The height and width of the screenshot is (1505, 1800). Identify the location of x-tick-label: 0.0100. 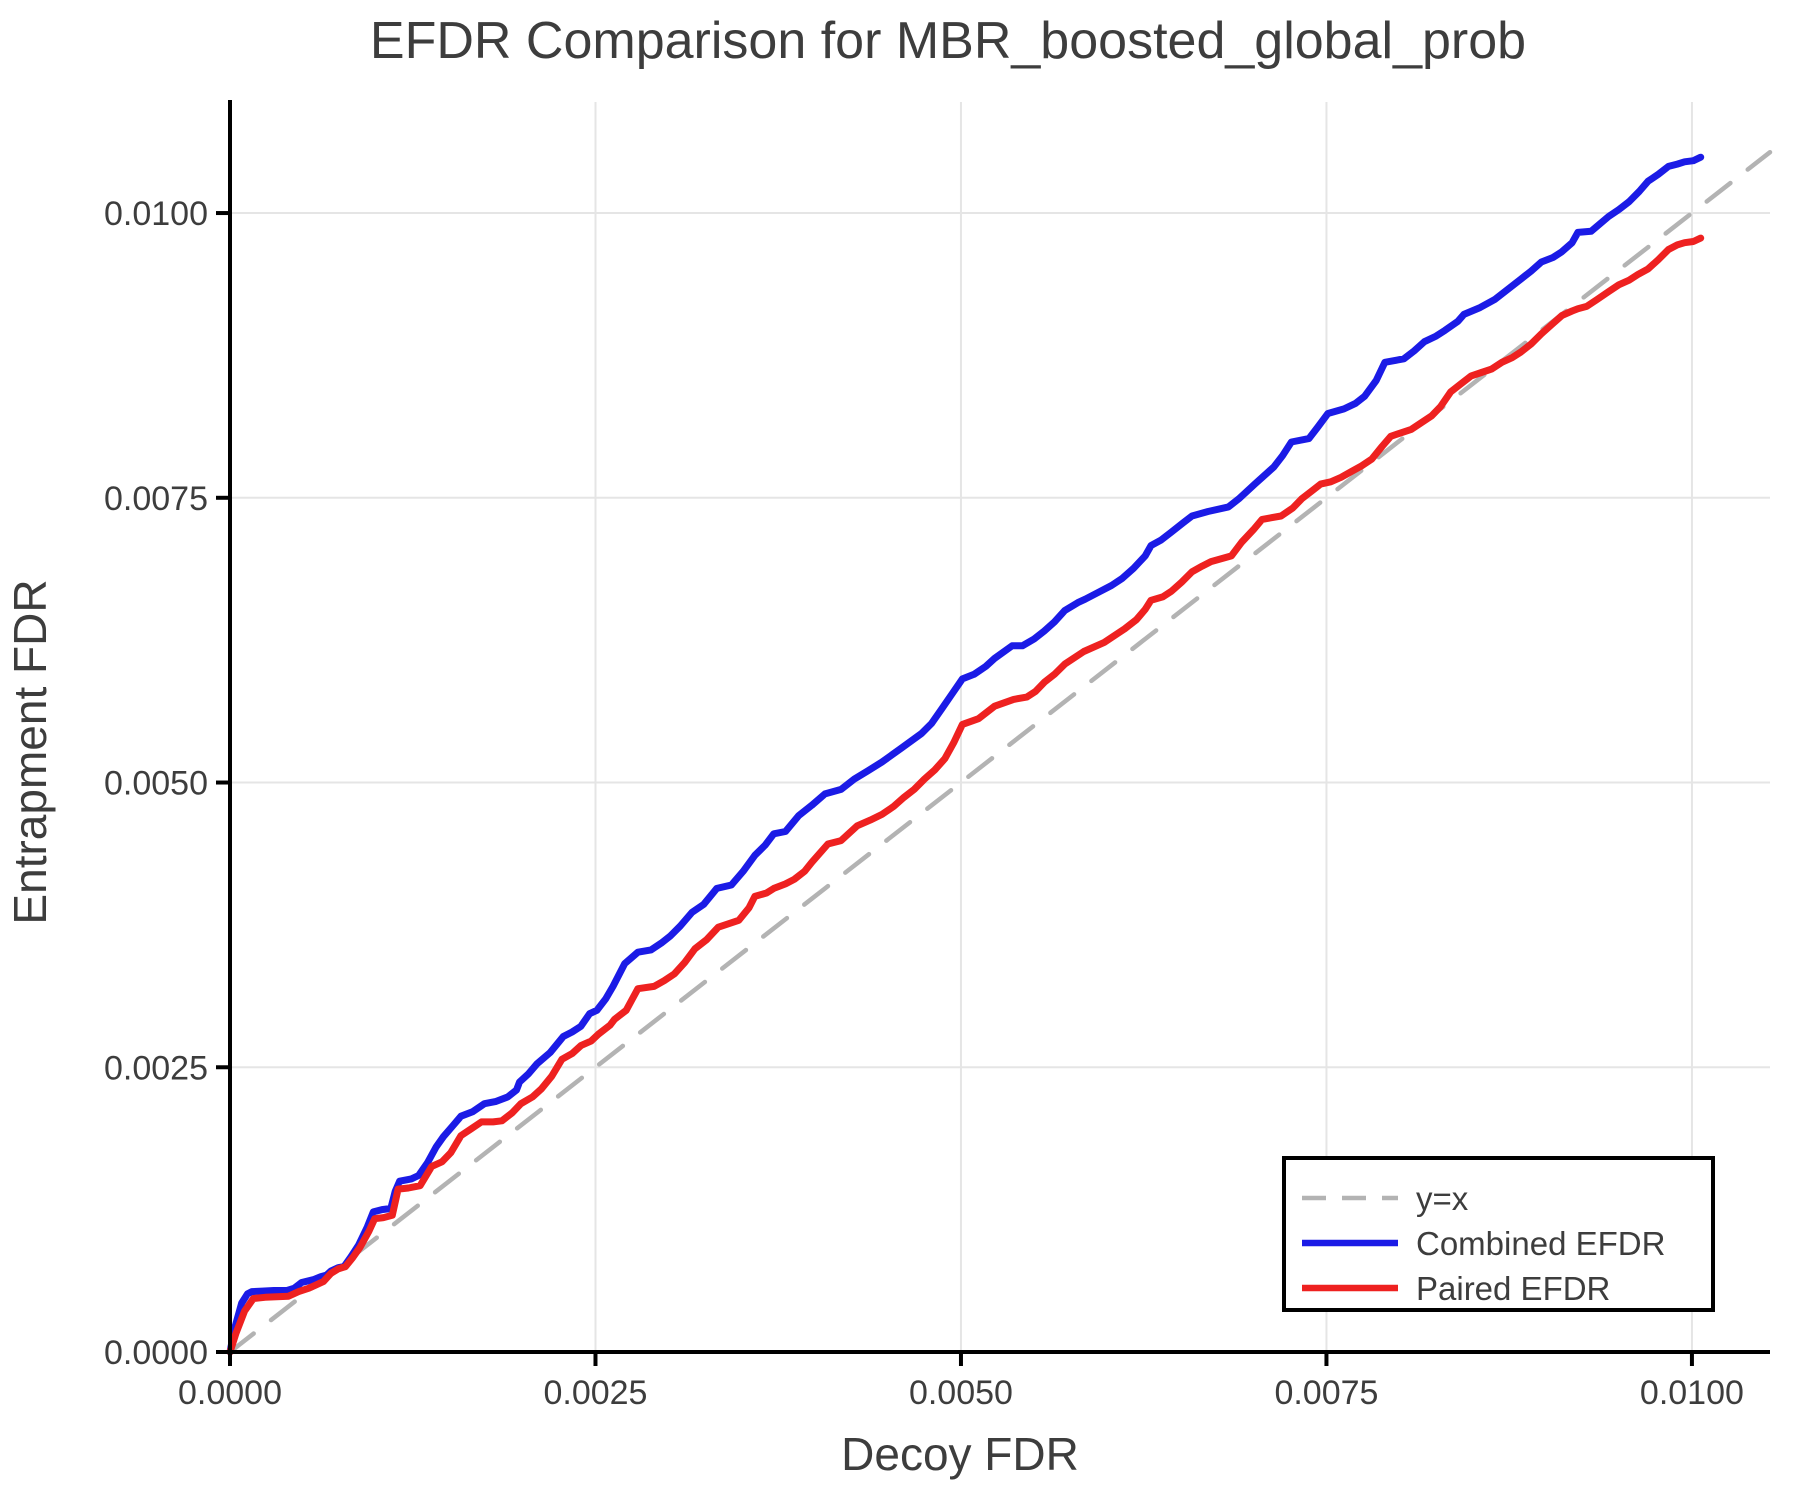
(1692, 1393).